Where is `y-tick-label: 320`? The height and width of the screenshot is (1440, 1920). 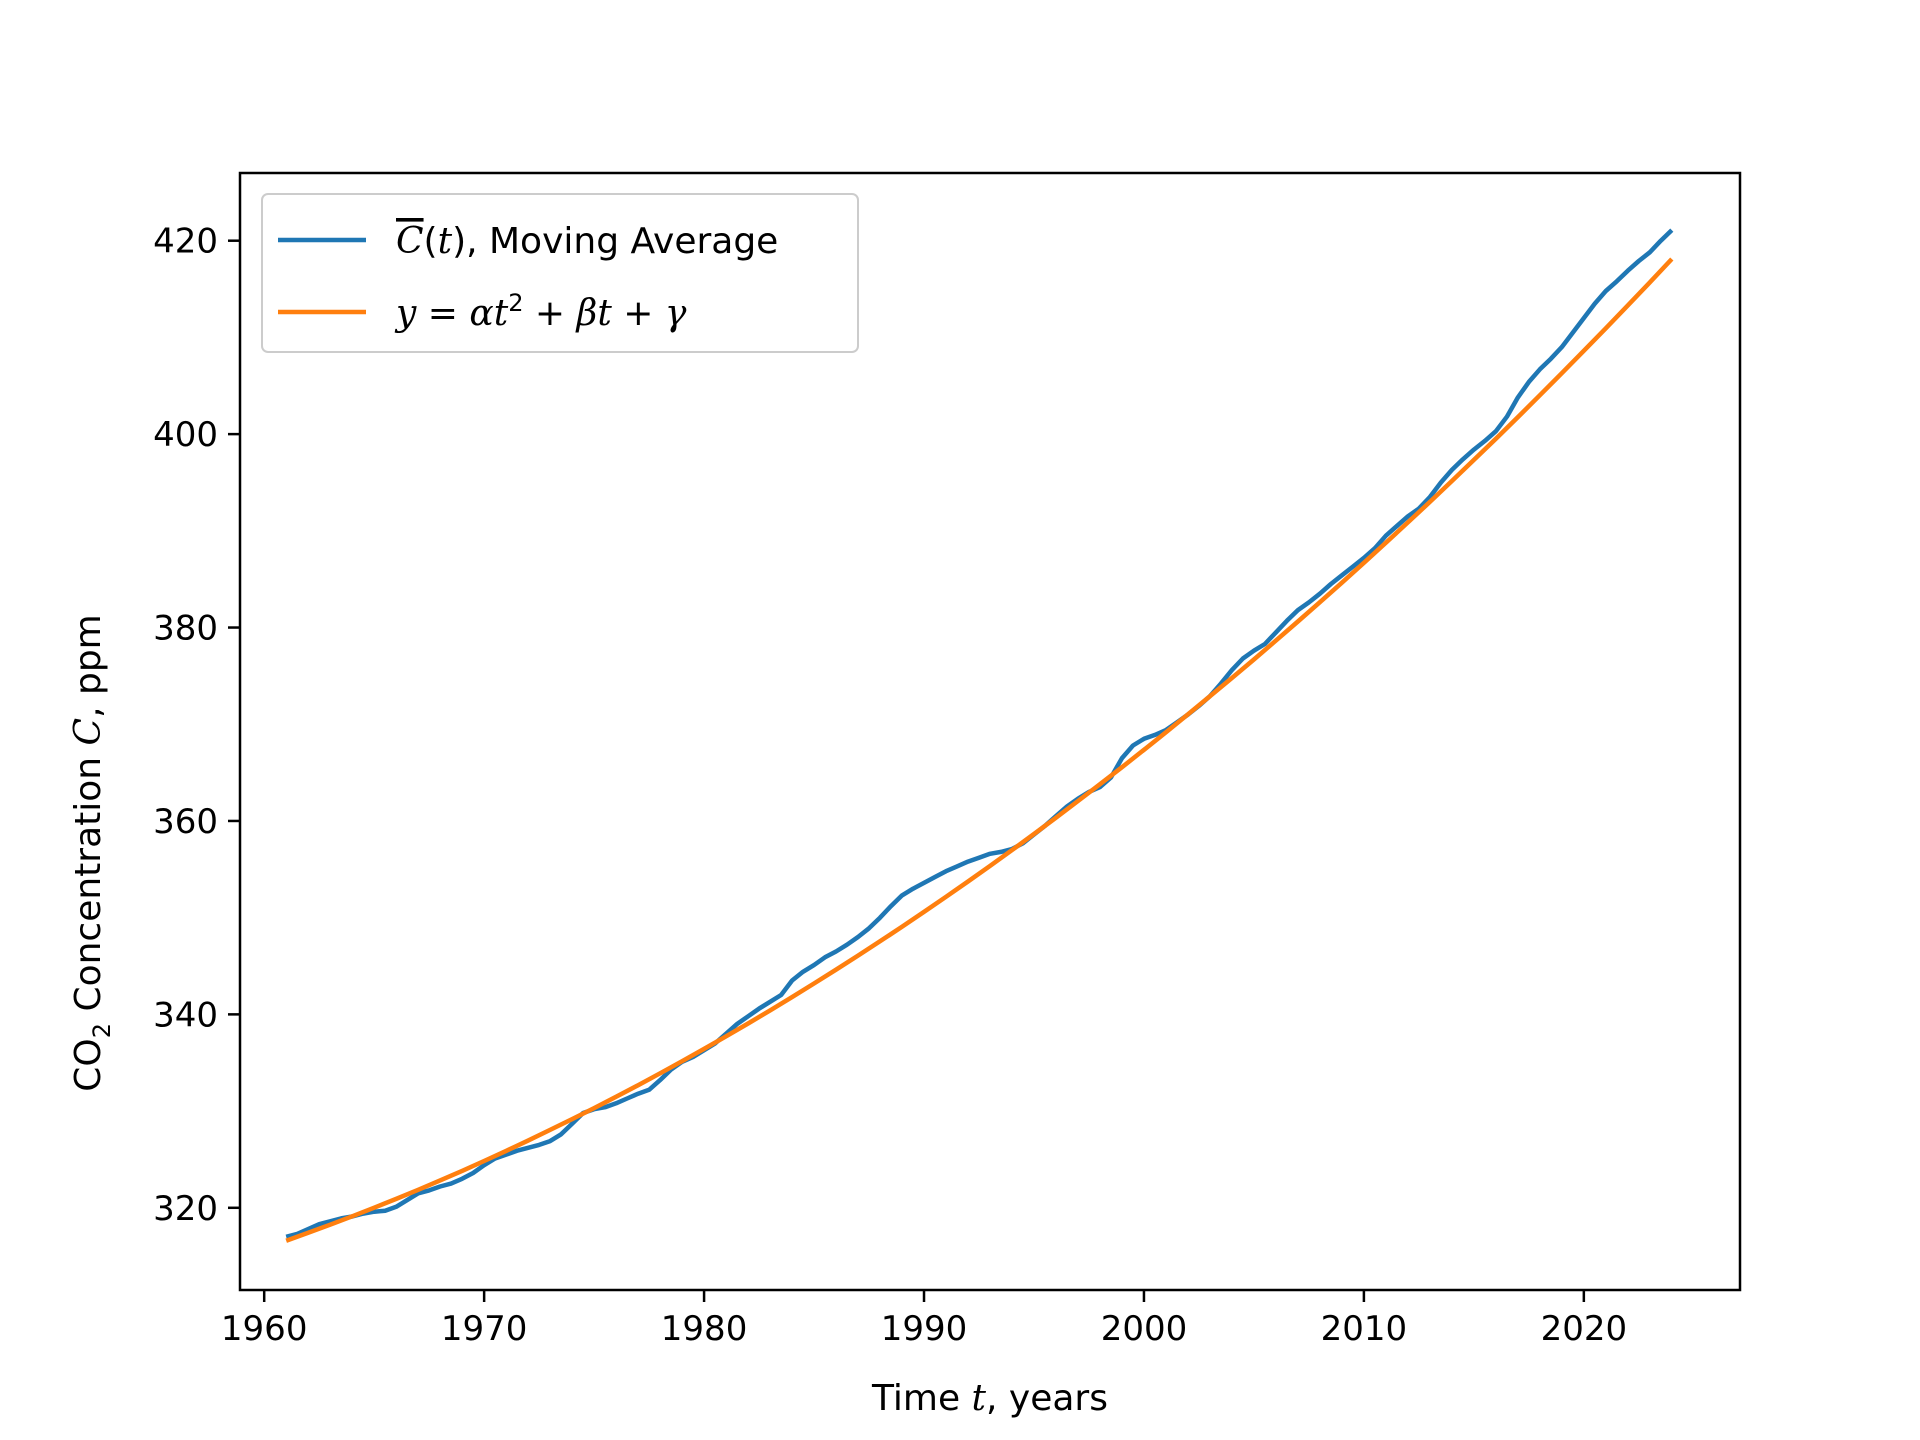
y-tick-label: 320 is located at coordinates (185, 1209).